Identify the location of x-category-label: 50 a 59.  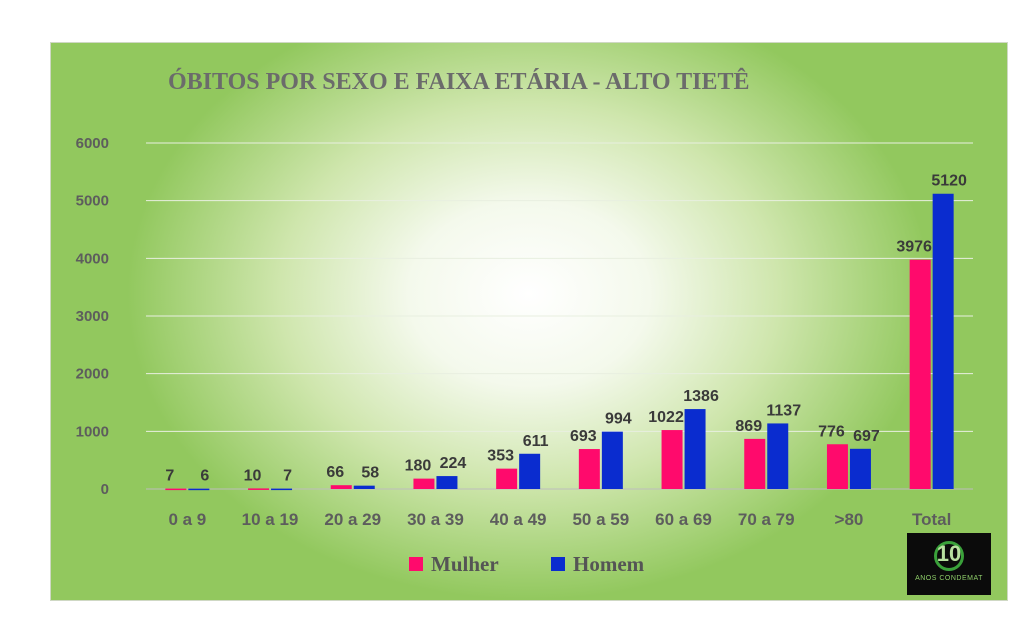
(600, 519).